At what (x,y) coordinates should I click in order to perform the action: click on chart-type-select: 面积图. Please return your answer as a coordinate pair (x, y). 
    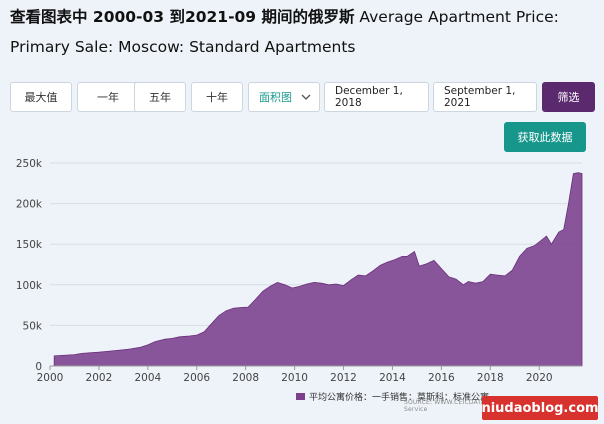
    Looking at the image, I should click on (284, 97).